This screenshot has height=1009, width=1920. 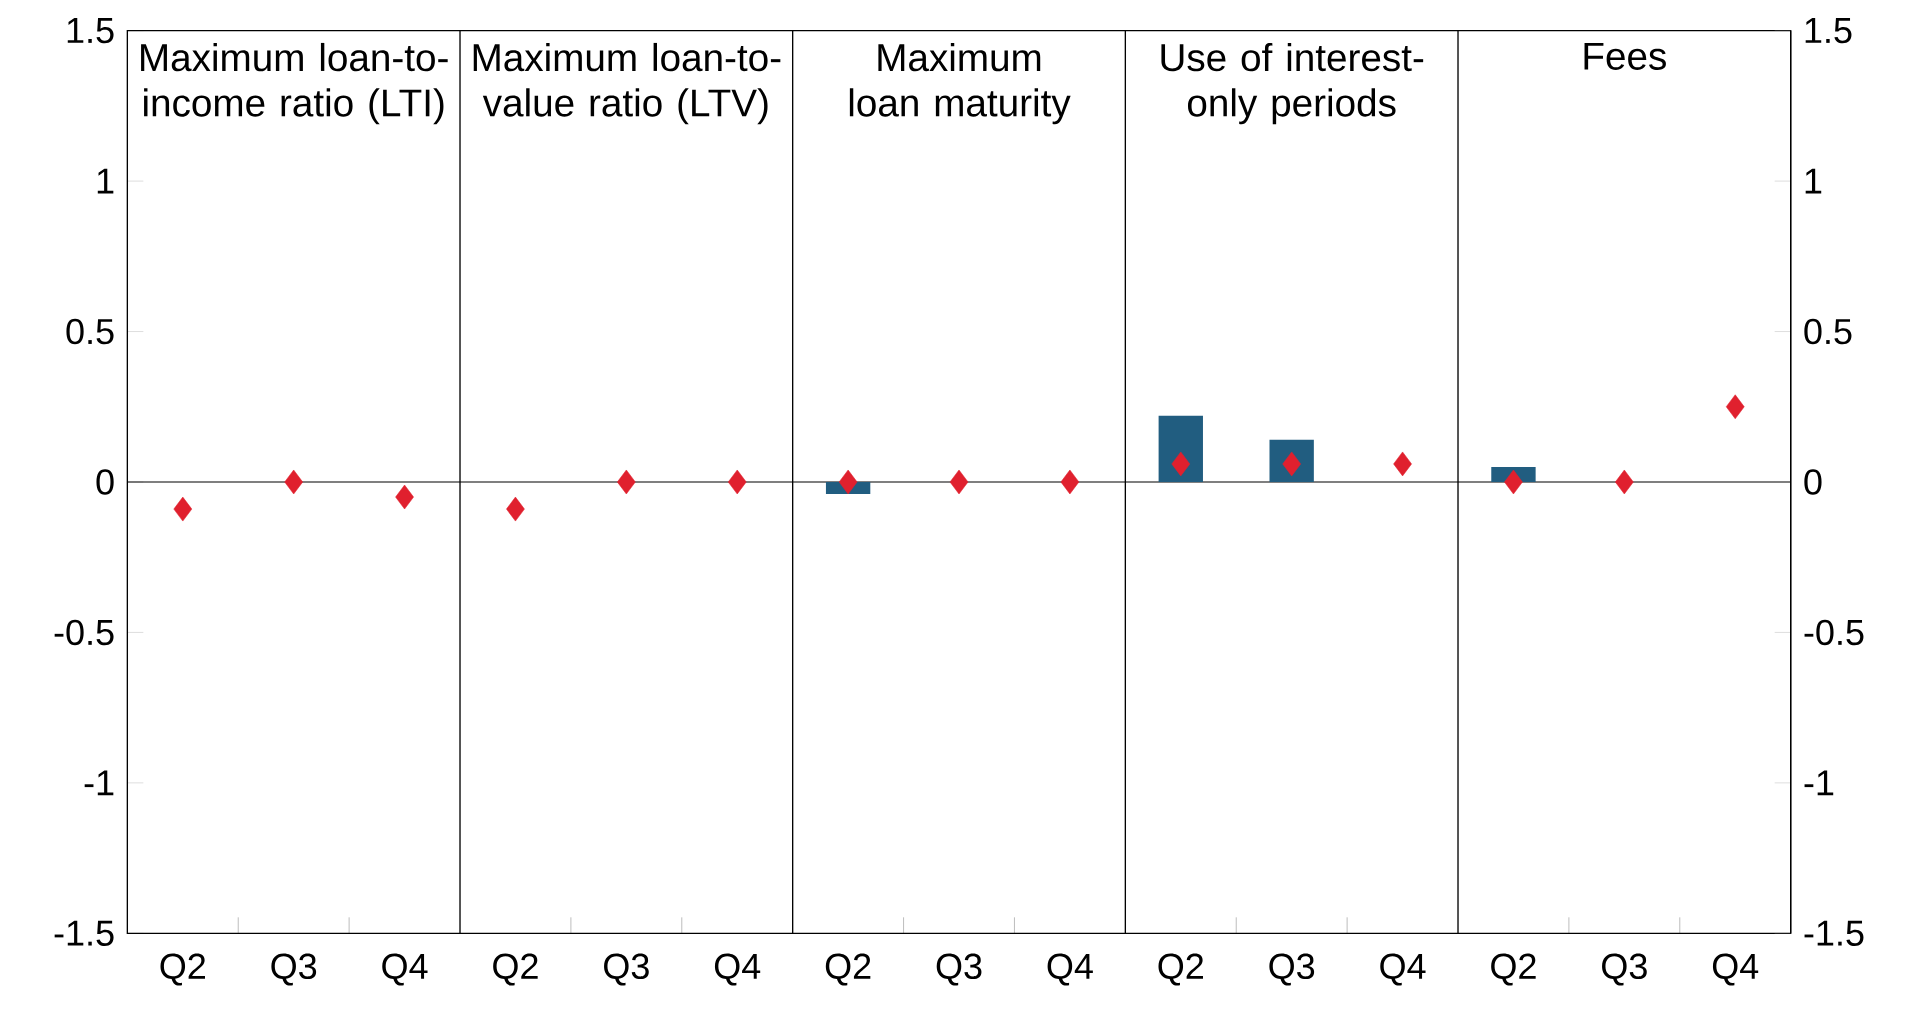 What do you see at coordinates (1180, 448) in the screenshot?
I see `bar` at bounding box center [1180, 448].